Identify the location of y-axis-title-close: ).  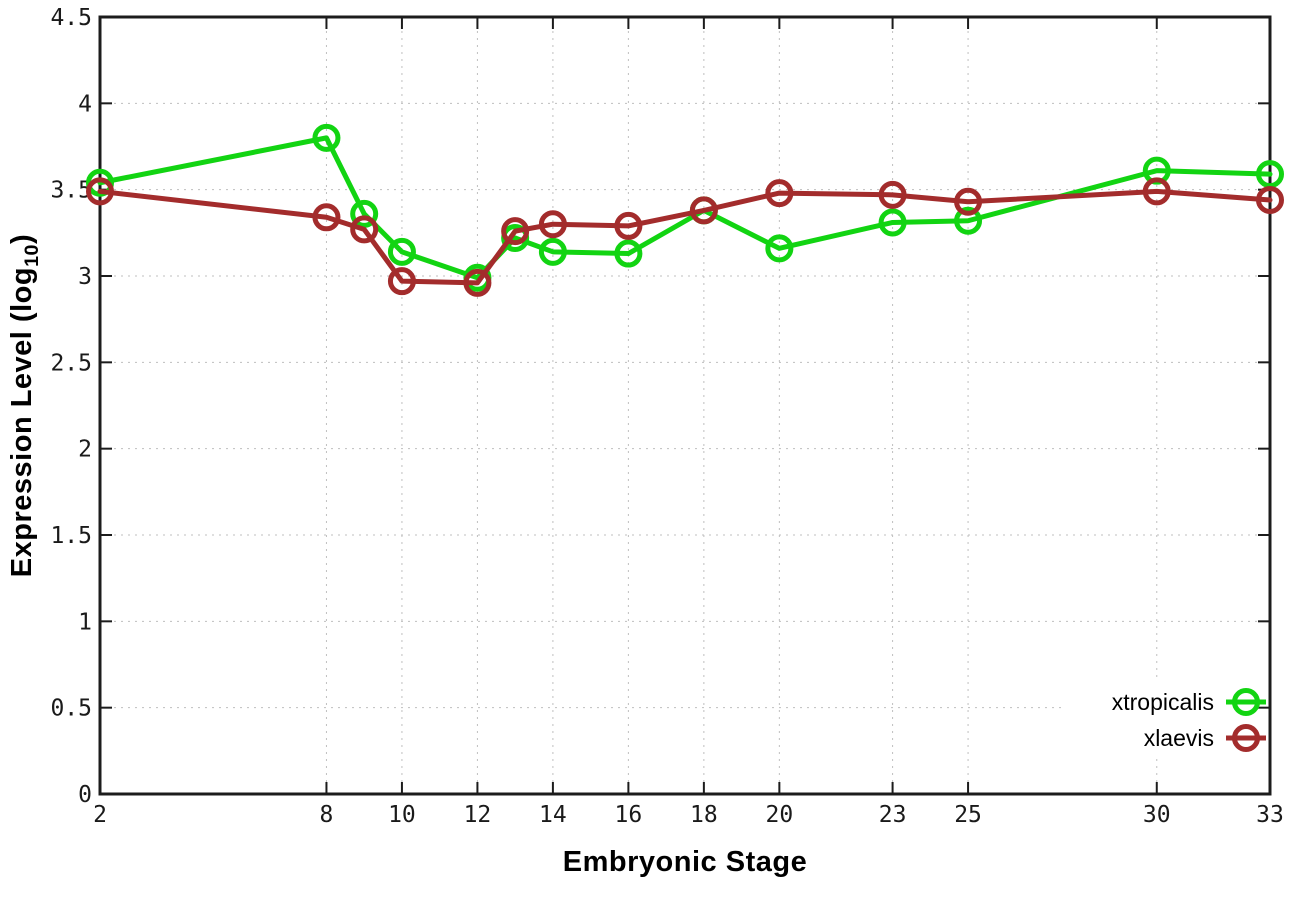
(22, 238).